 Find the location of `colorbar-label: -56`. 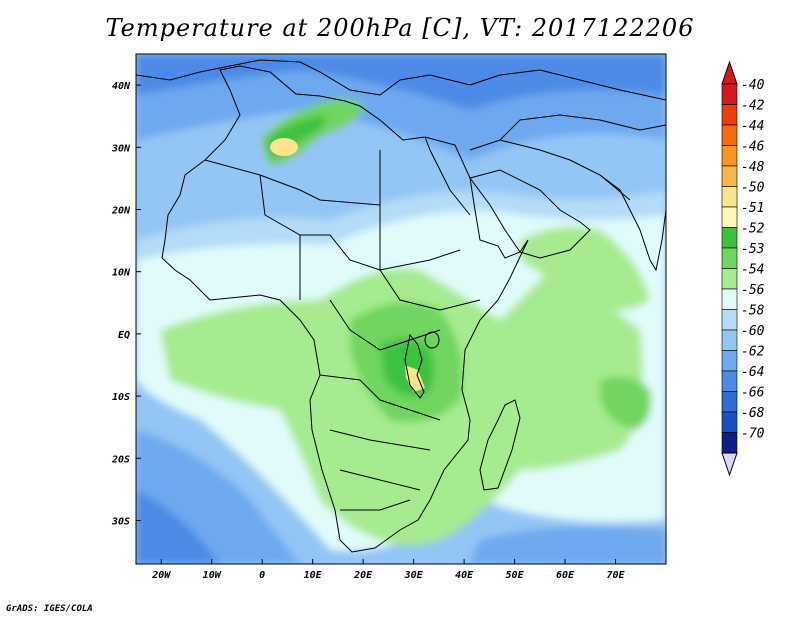

colorbar-label: -56 is located at coordinates (753, 290).